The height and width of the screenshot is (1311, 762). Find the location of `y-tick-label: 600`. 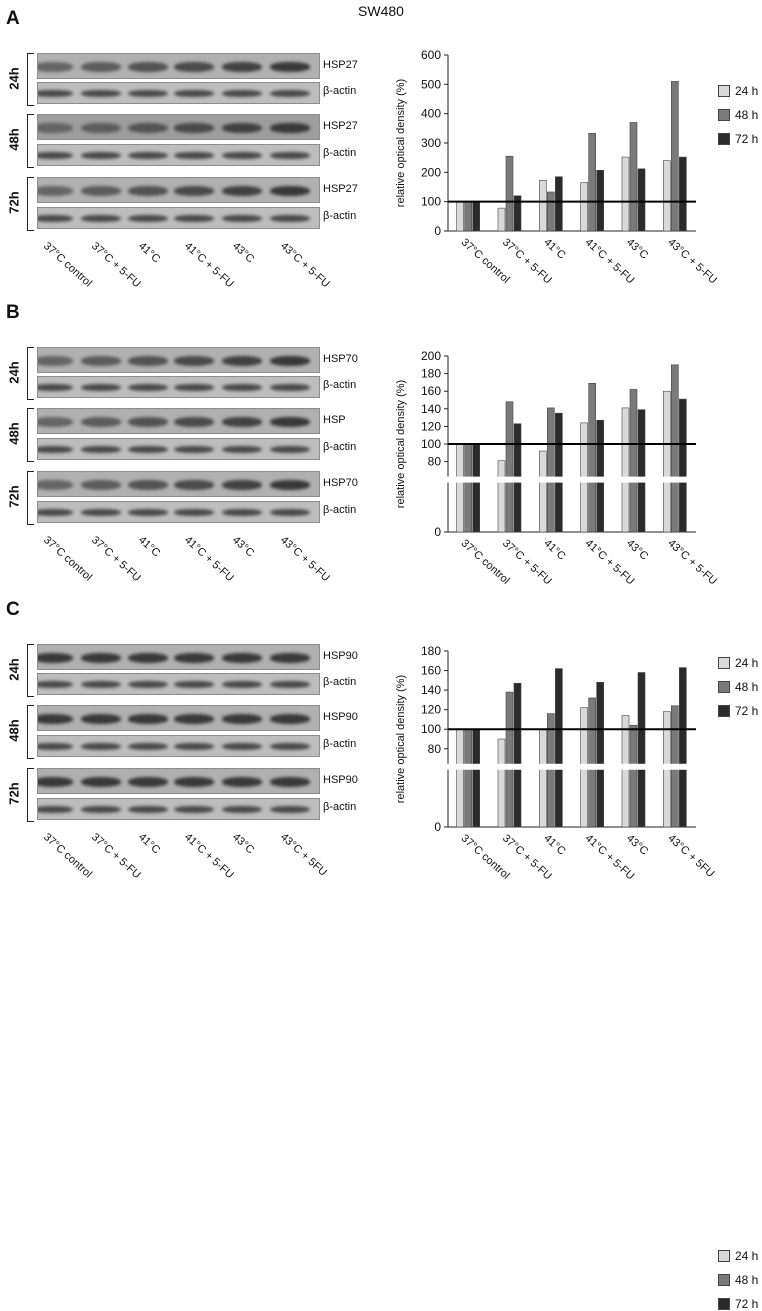

y-tick-label: 600 is located at coordinates (431, 55).